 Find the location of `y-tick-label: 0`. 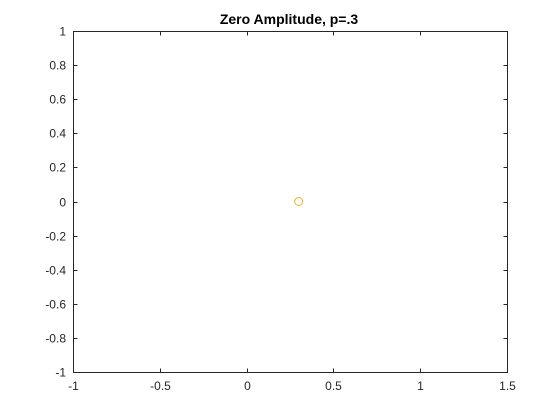

y-tick-label: 0 is located at coordinates (62, 203).